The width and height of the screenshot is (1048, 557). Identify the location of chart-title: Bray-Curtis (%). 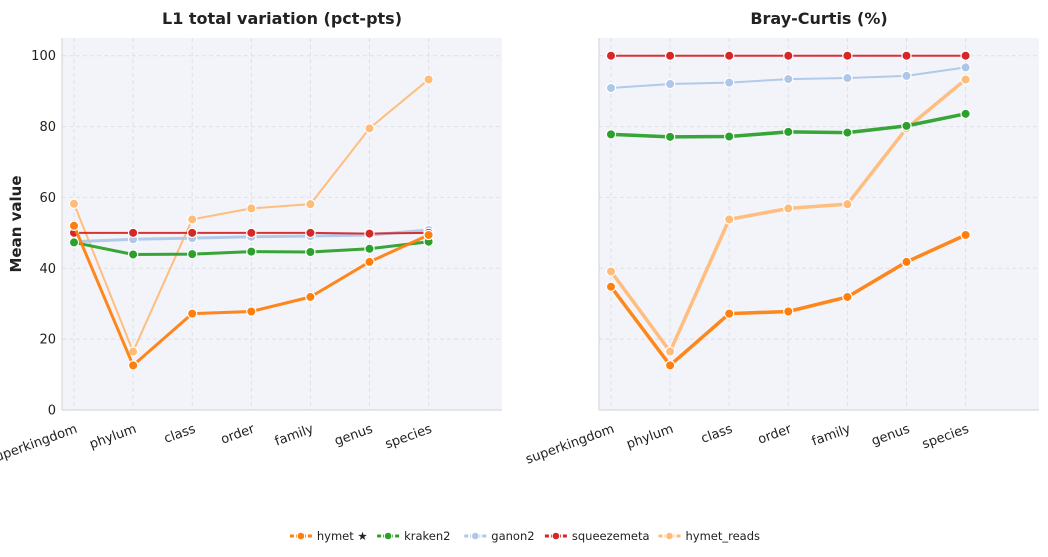
(818, 18).